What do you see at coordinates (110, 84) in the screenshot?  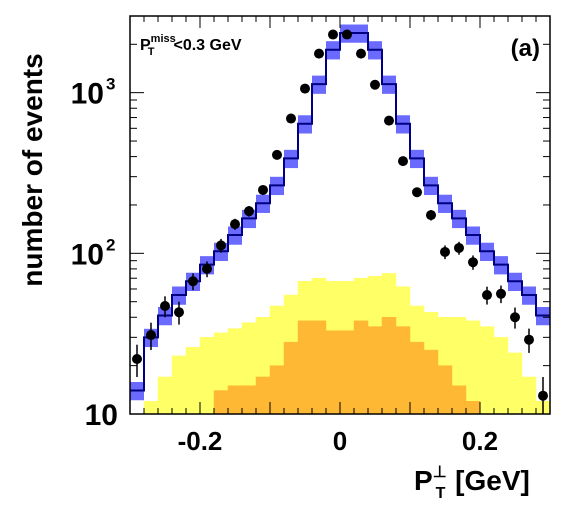 I see `y-tick-label-exponent: 3` at bounding box center [110, 84].